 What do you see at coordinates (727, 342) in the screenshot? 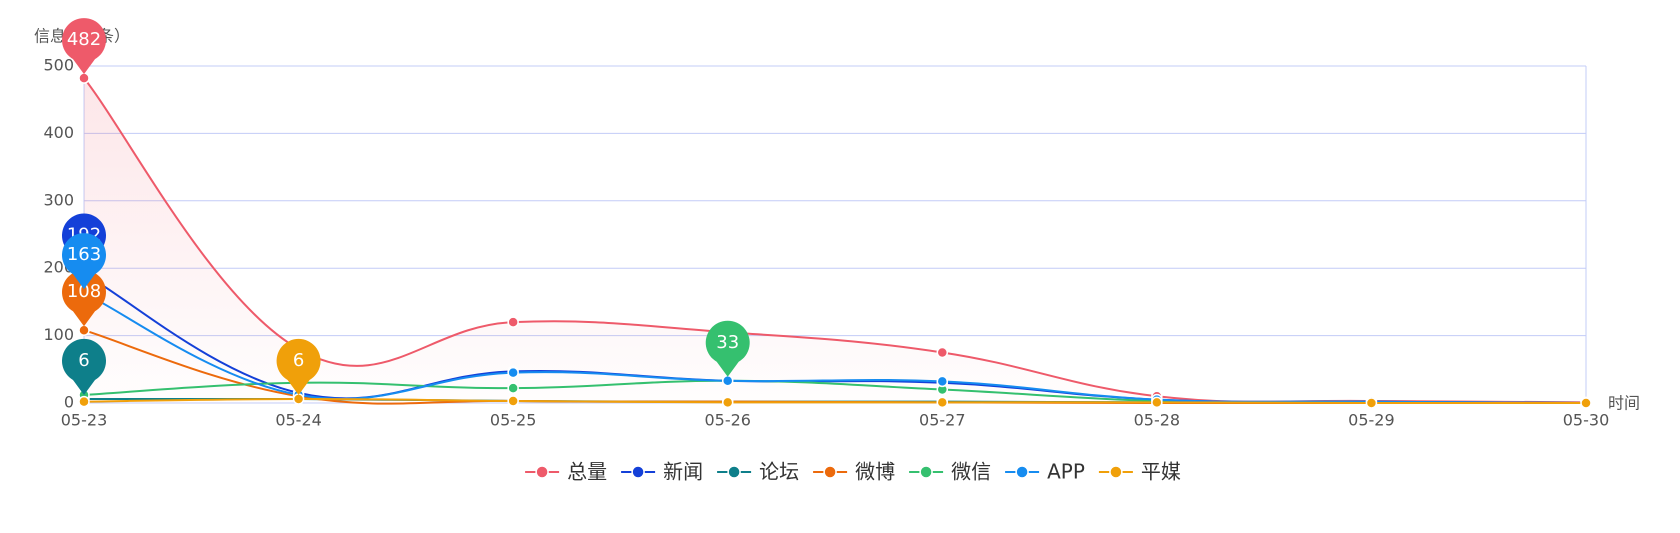
I see `max-pin-label: 33` at bounding box center [727, 342].